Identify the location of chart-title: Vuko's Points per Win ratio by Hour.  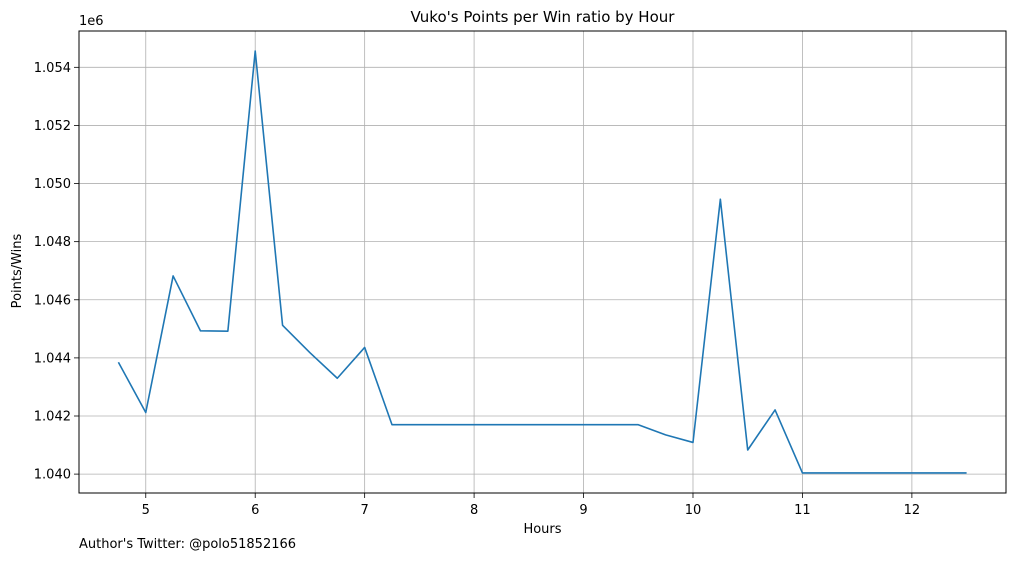
(543, 17).